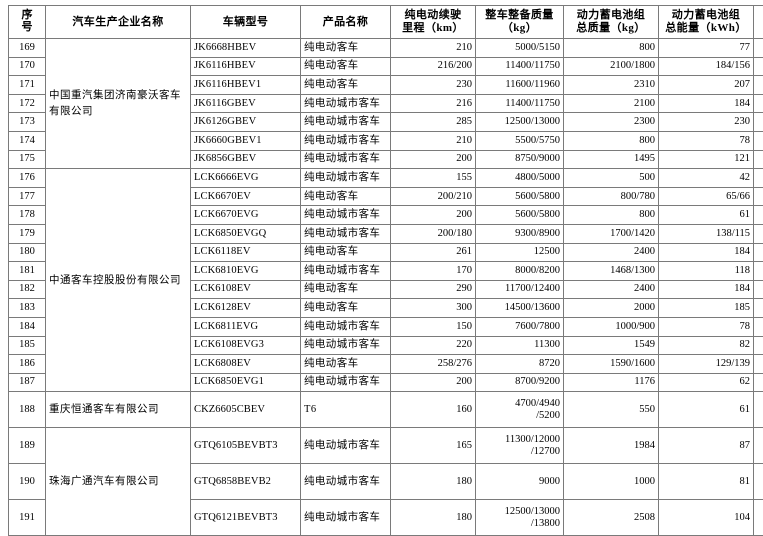 This screenshot has width=763, height=536. I want to click on cell-electric-range: 230, so click(433, 85).